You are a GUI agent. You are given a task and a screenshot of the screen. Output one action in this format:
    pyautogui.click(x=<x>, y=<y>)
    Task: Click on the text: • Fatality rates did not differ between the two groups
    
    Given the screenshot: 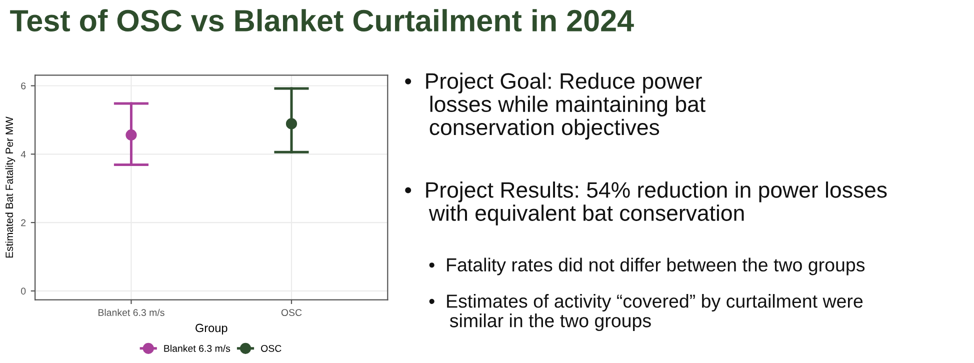 What is the action you would take?
    pyautogui.click(x=647, y=267)
    